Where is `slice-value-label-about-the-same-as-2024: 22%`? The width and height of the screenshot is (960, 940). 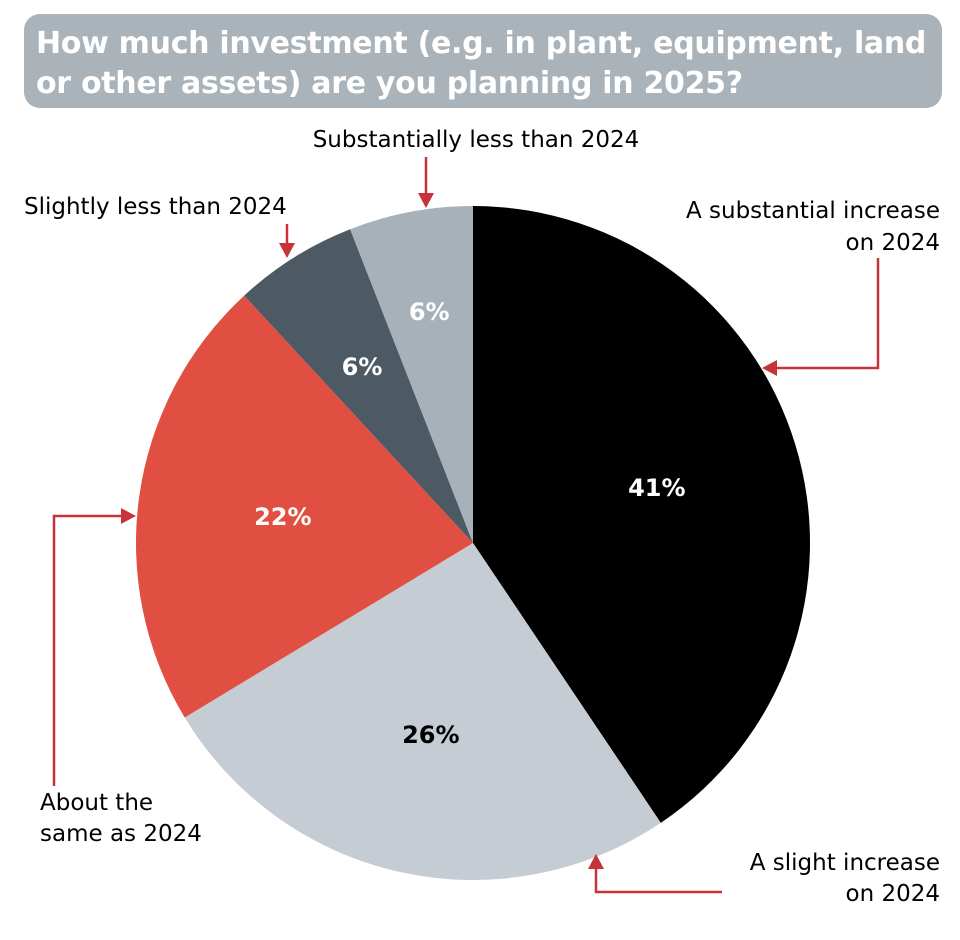
slice-value-label-about-the-same-as-2024: 22% is located at coordinates (282, 517).